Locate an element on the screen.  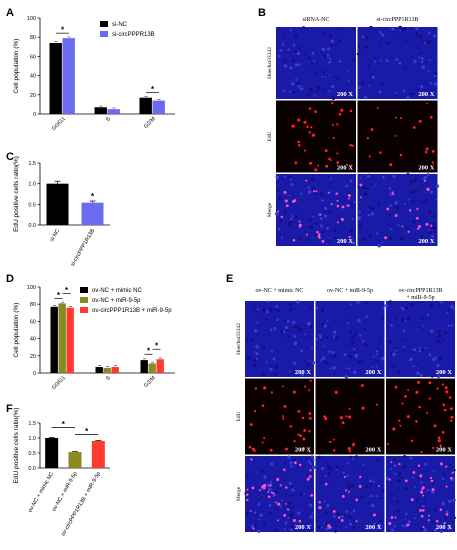
legend-label: ov-NC + miR-9-5p is located at coordinates (116, 301).